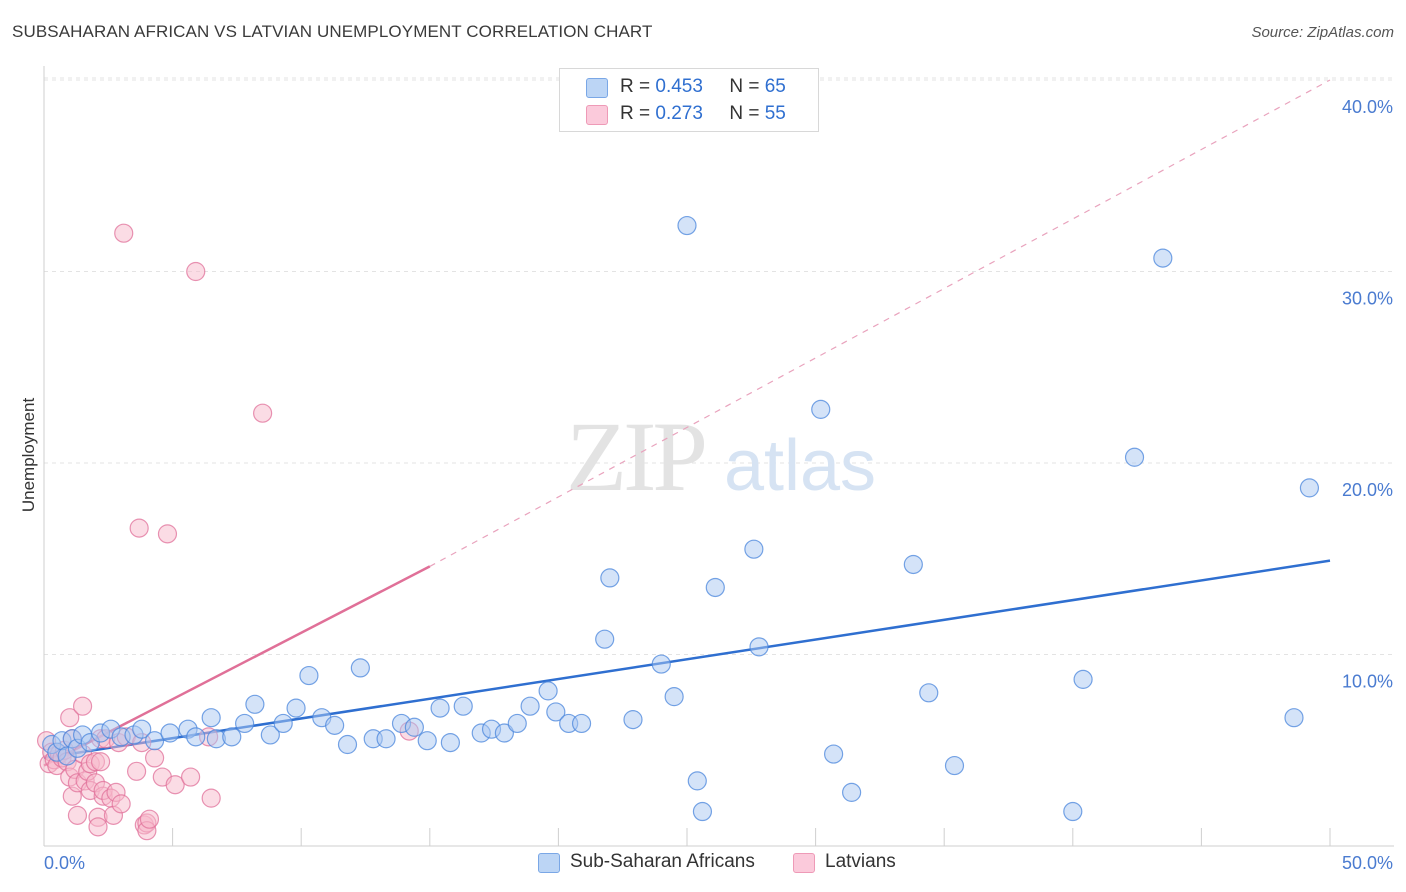  I want to click on legend-r-value: 0.453, so click(679, 86).